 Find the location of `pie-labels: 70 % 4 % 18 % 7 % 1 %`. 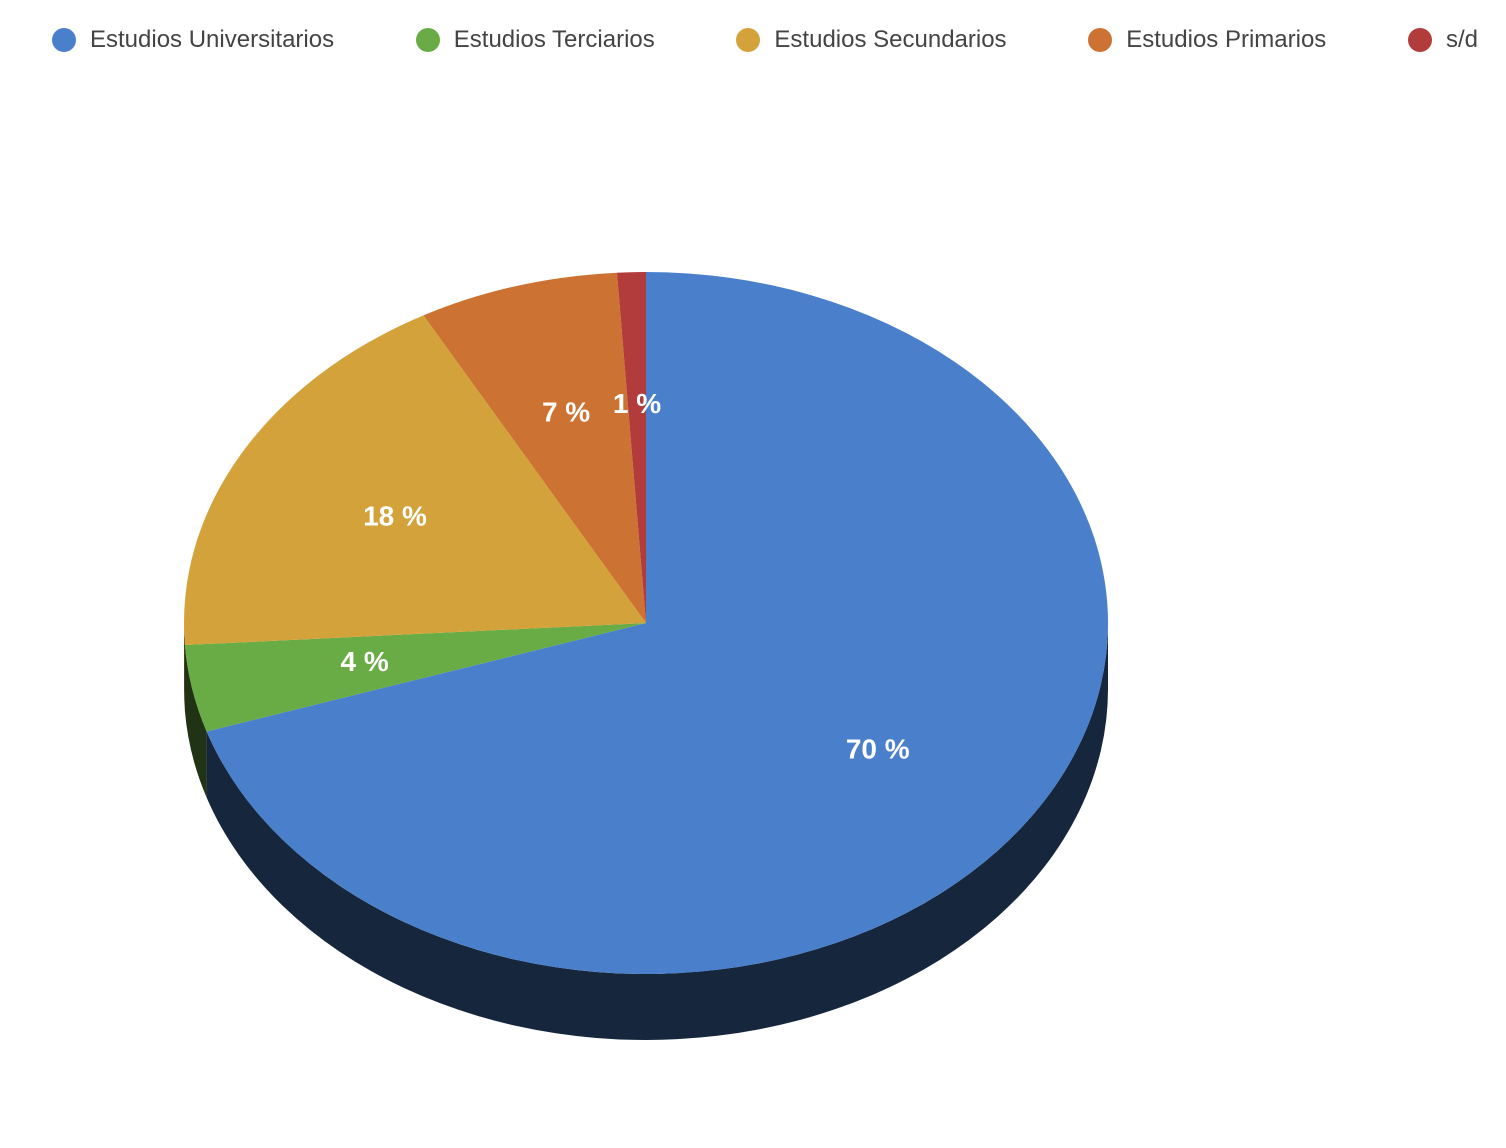

pie-labels: 70 % 4 % 18 % 7 % 1 % is located at coordinates (625, 576).